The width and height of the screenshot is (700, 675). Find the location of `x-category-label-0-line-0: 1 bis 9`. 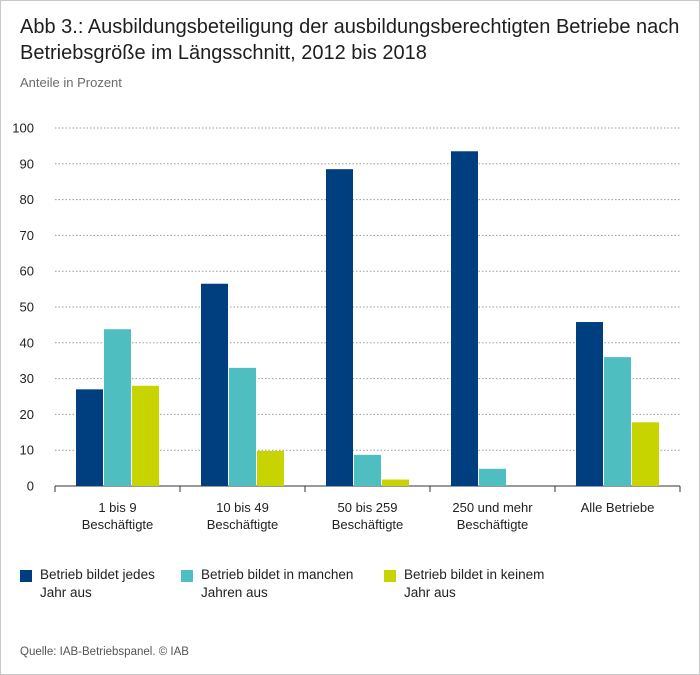

x-category-label-0-line-0: 1 bis 9 is located at coordinates (117, 507).